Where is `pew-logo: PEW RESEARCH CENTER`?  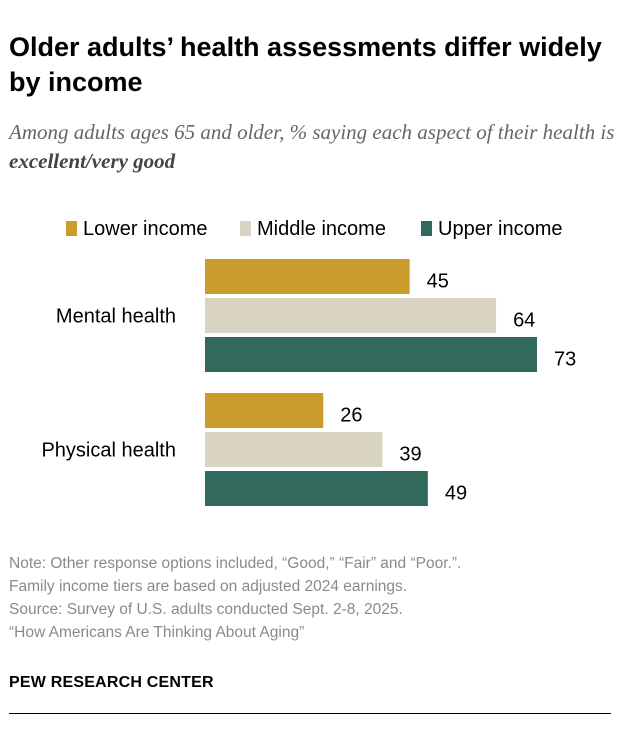 pew-logo: PEW RESEARCH CENTER is located at coordinates (111, 682).